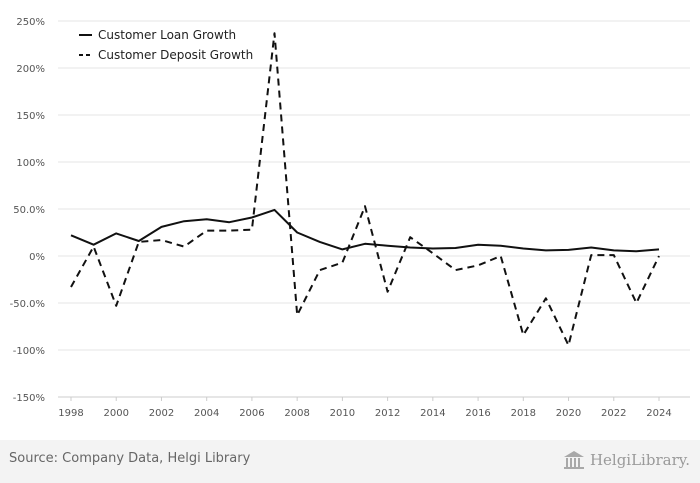 The image size is (700, 483). Describe the element at coordinates (167, 35) in the screenshot. I see `legend-label: Customer Loan Growth` at that location.